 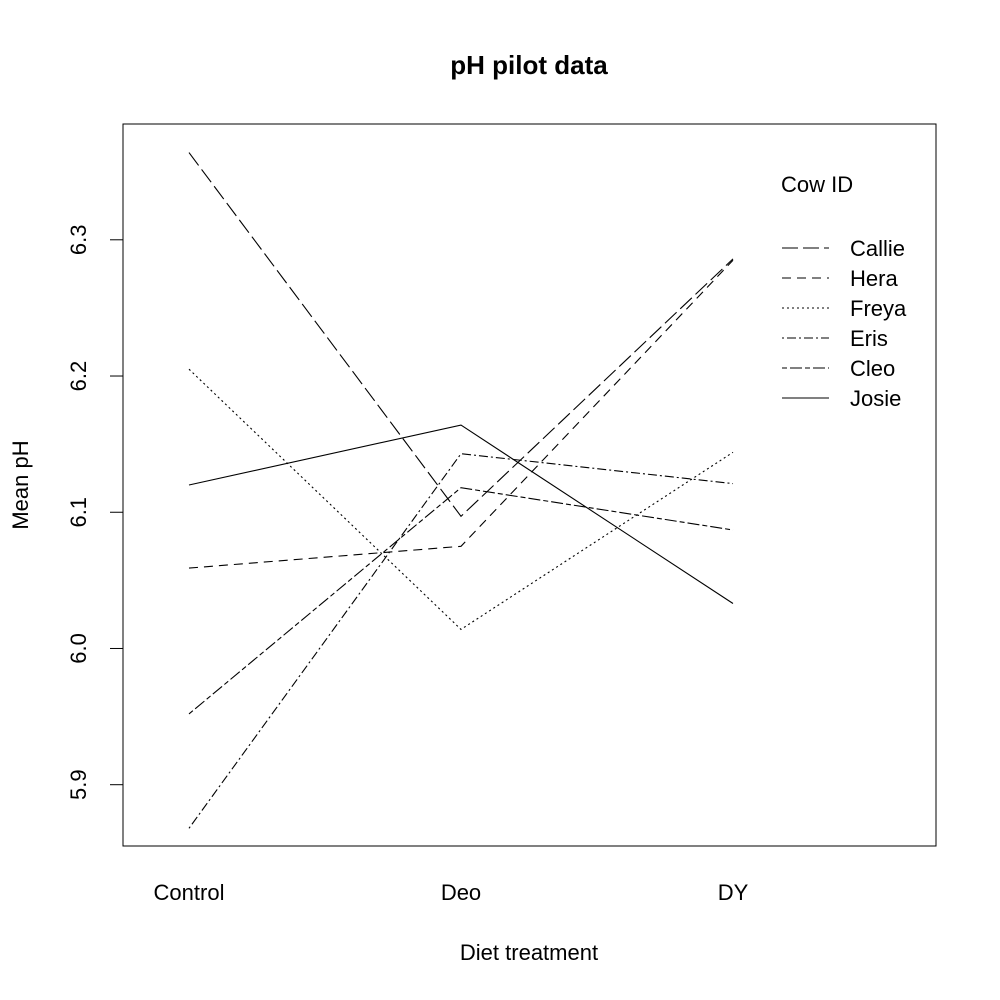 What do you see at coordinates (461, 514) in the screenshot?
I see `series-line-josie` at bounding box center [461, 514].